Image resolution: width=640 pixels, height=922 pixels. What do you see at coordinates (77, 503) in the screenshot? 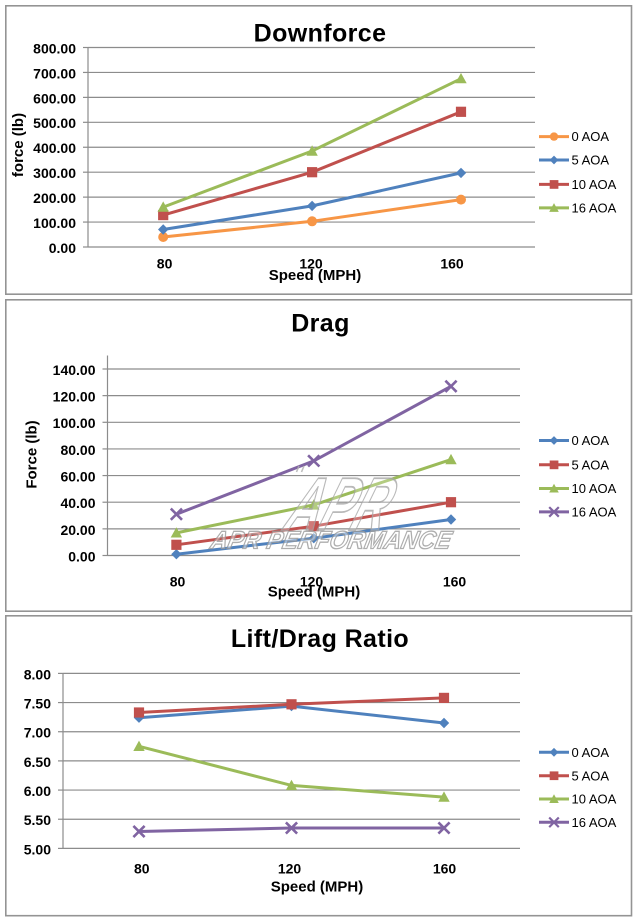
I see `svg-text: 40.00` at bounding box center [77, 503].